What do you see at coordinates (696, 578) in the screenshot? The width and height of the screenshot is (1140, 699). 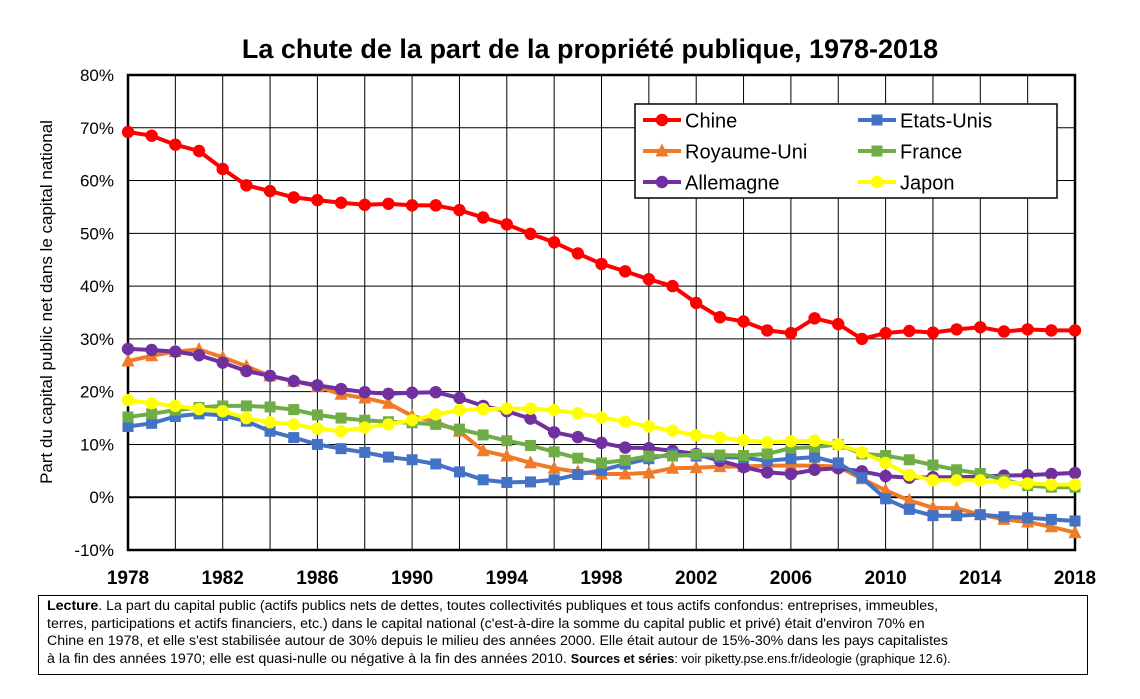 I see `x-tick-label: 2002` at bounding box center [696, 578].